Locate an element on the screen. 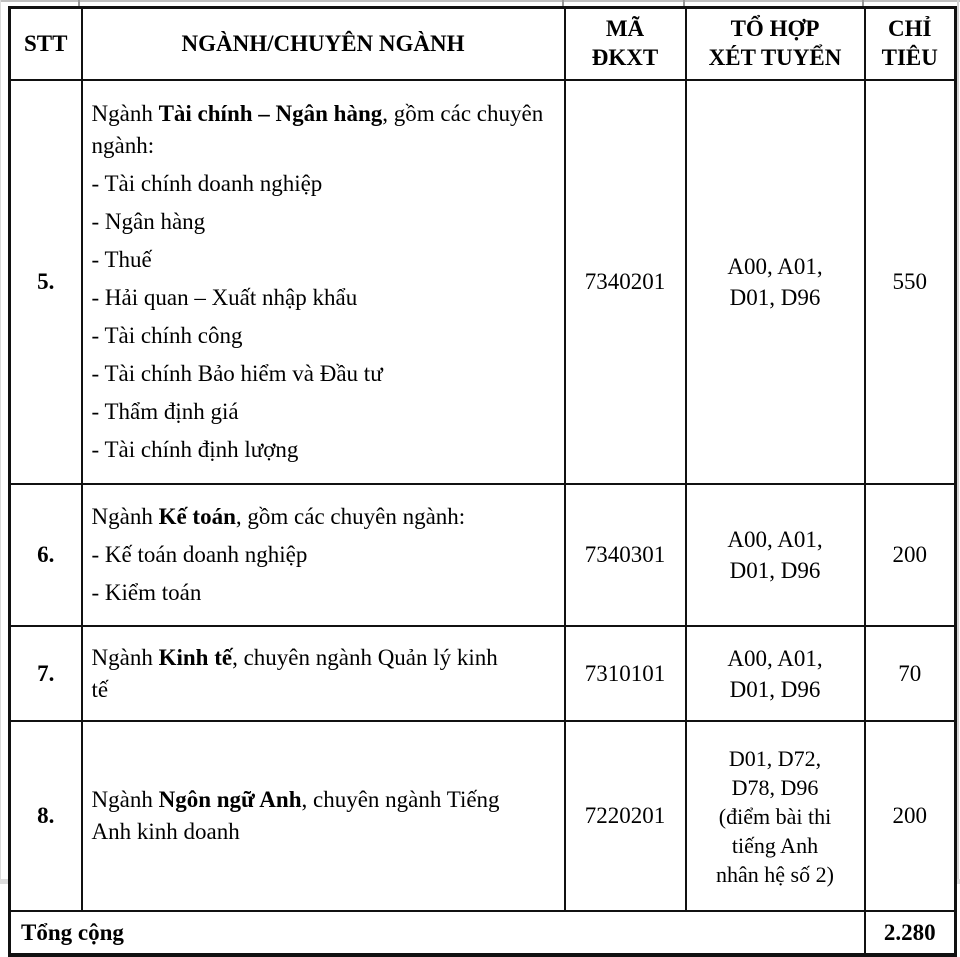 Image resolution: width=960 pixels, height=957 pixels. major-title: Ngành Kế toán, gồm các chuyên ngành: is located at coordinates (322, 517).